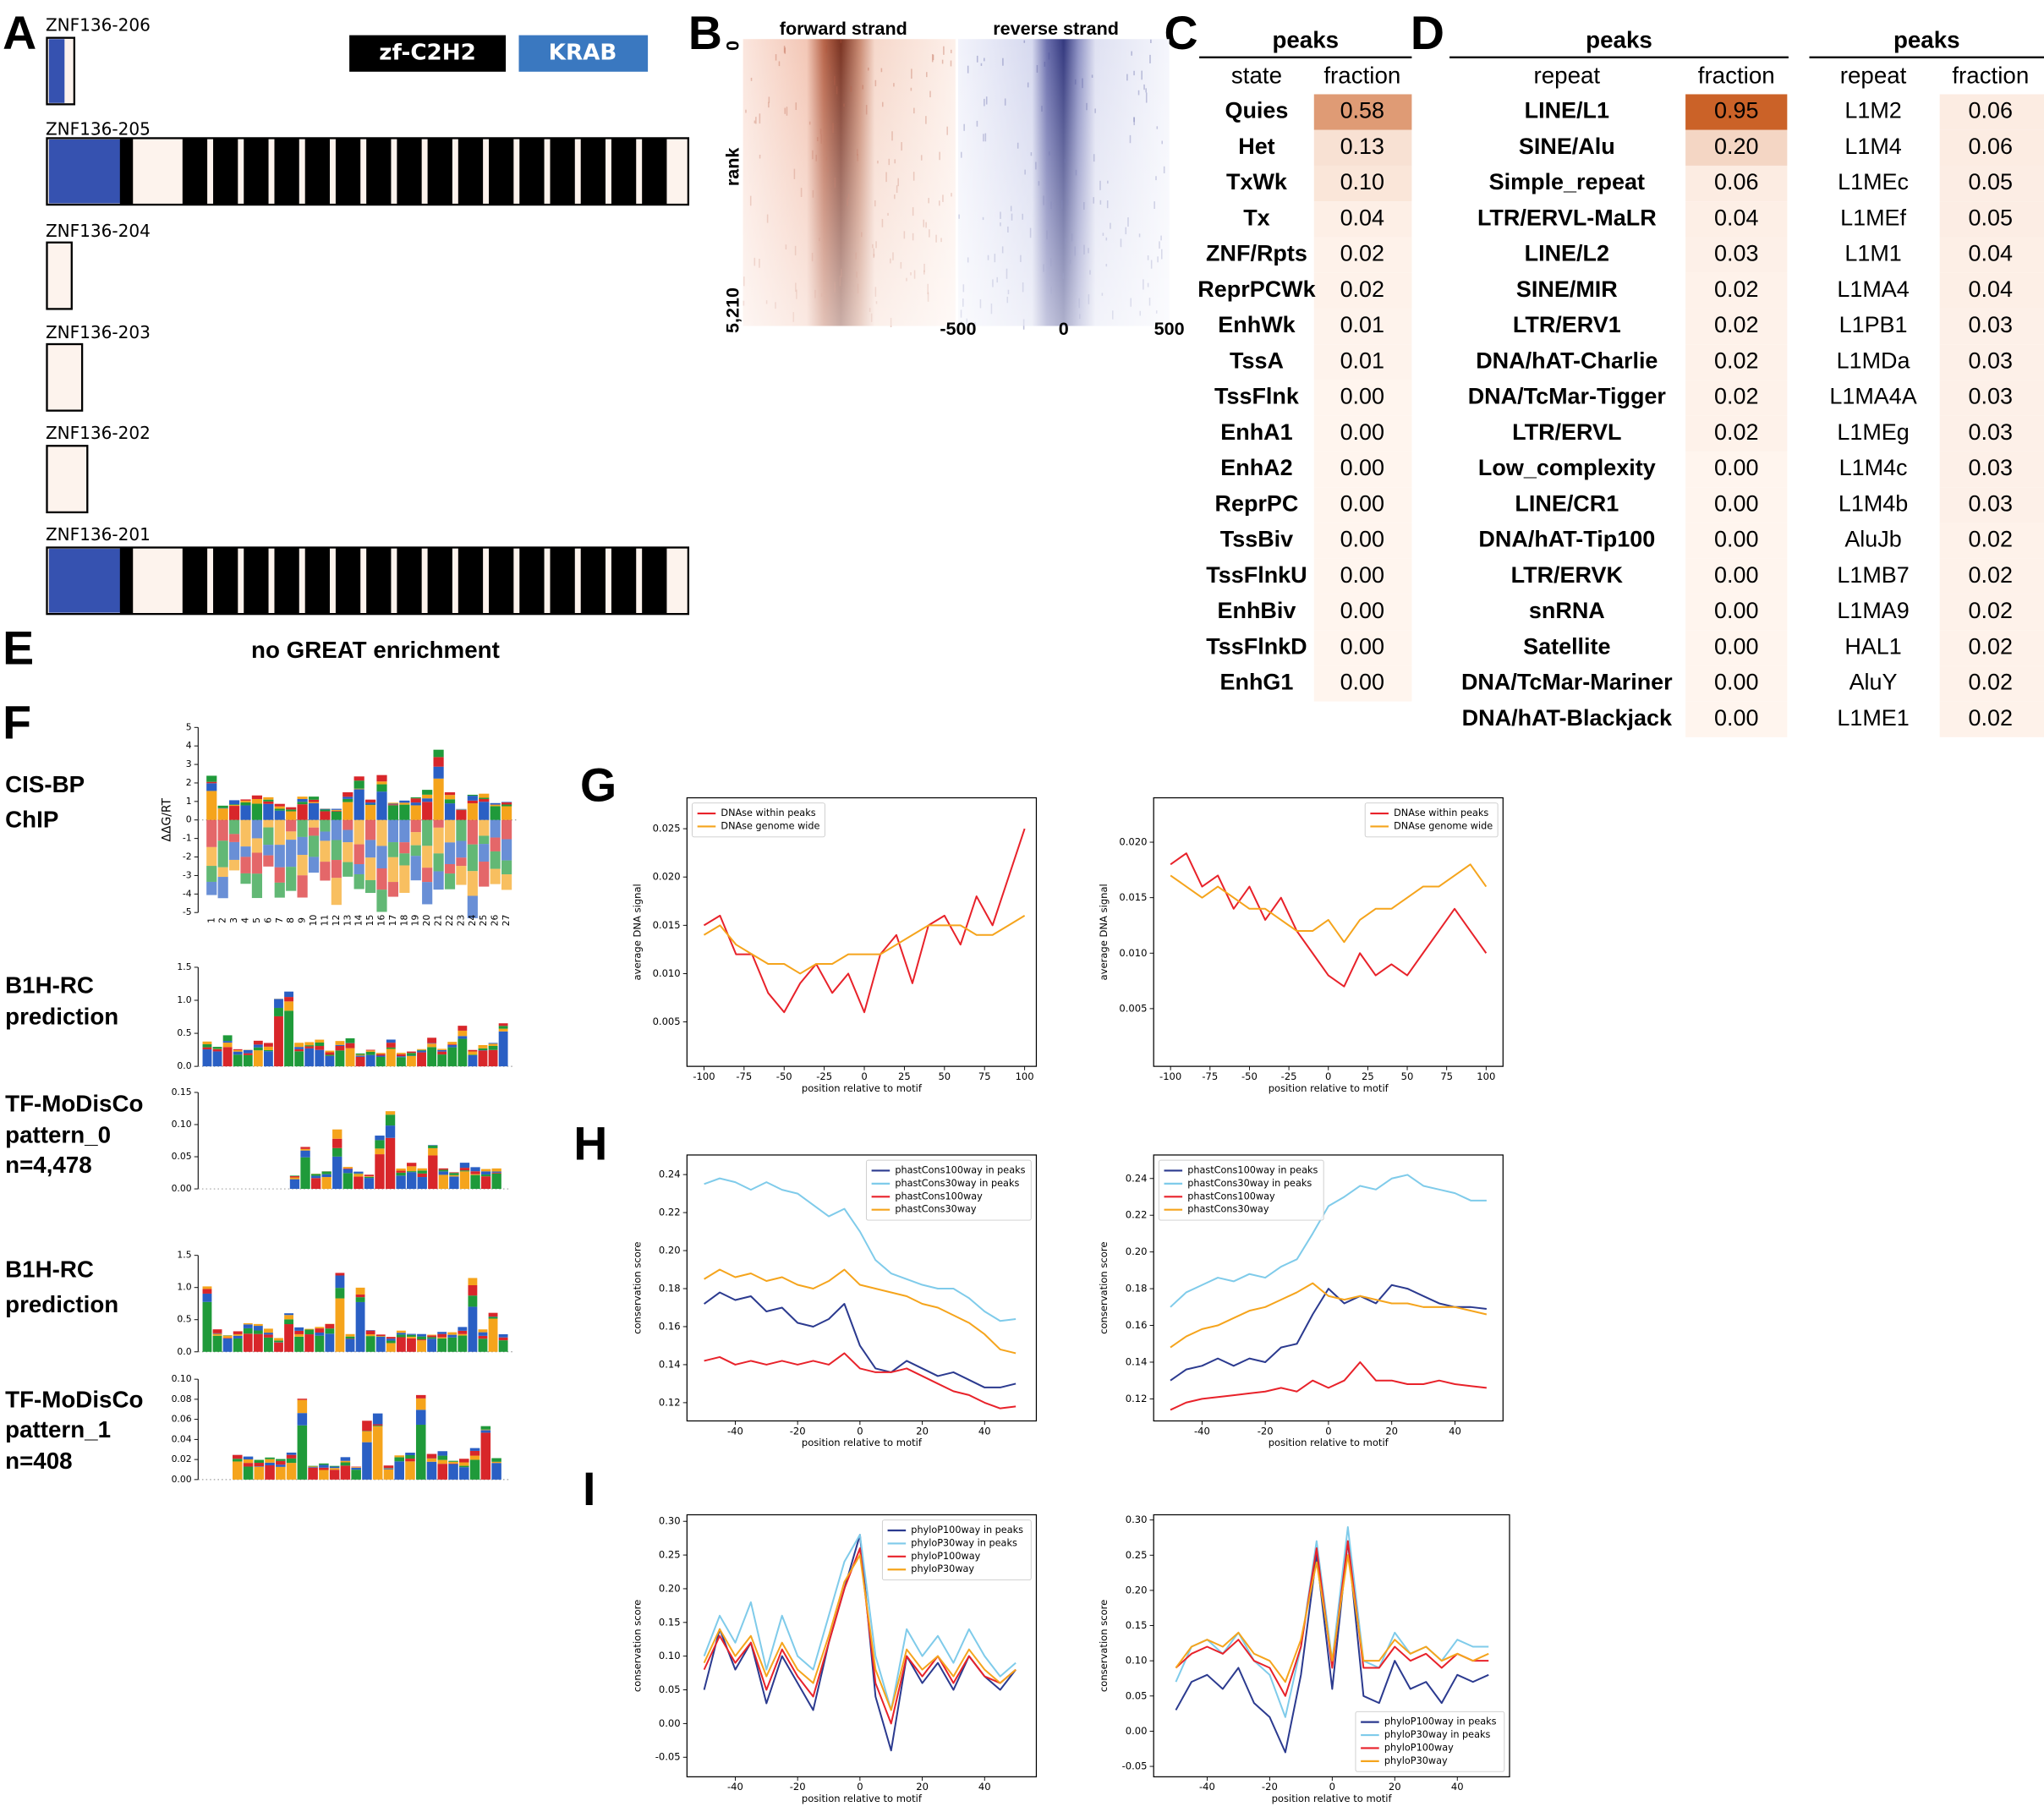 This screenshot has height=1812, width=2044. Describe the element at coordinates (184, 1287) in the screenshot. I see `y-tick-label: 1.0` at that location.